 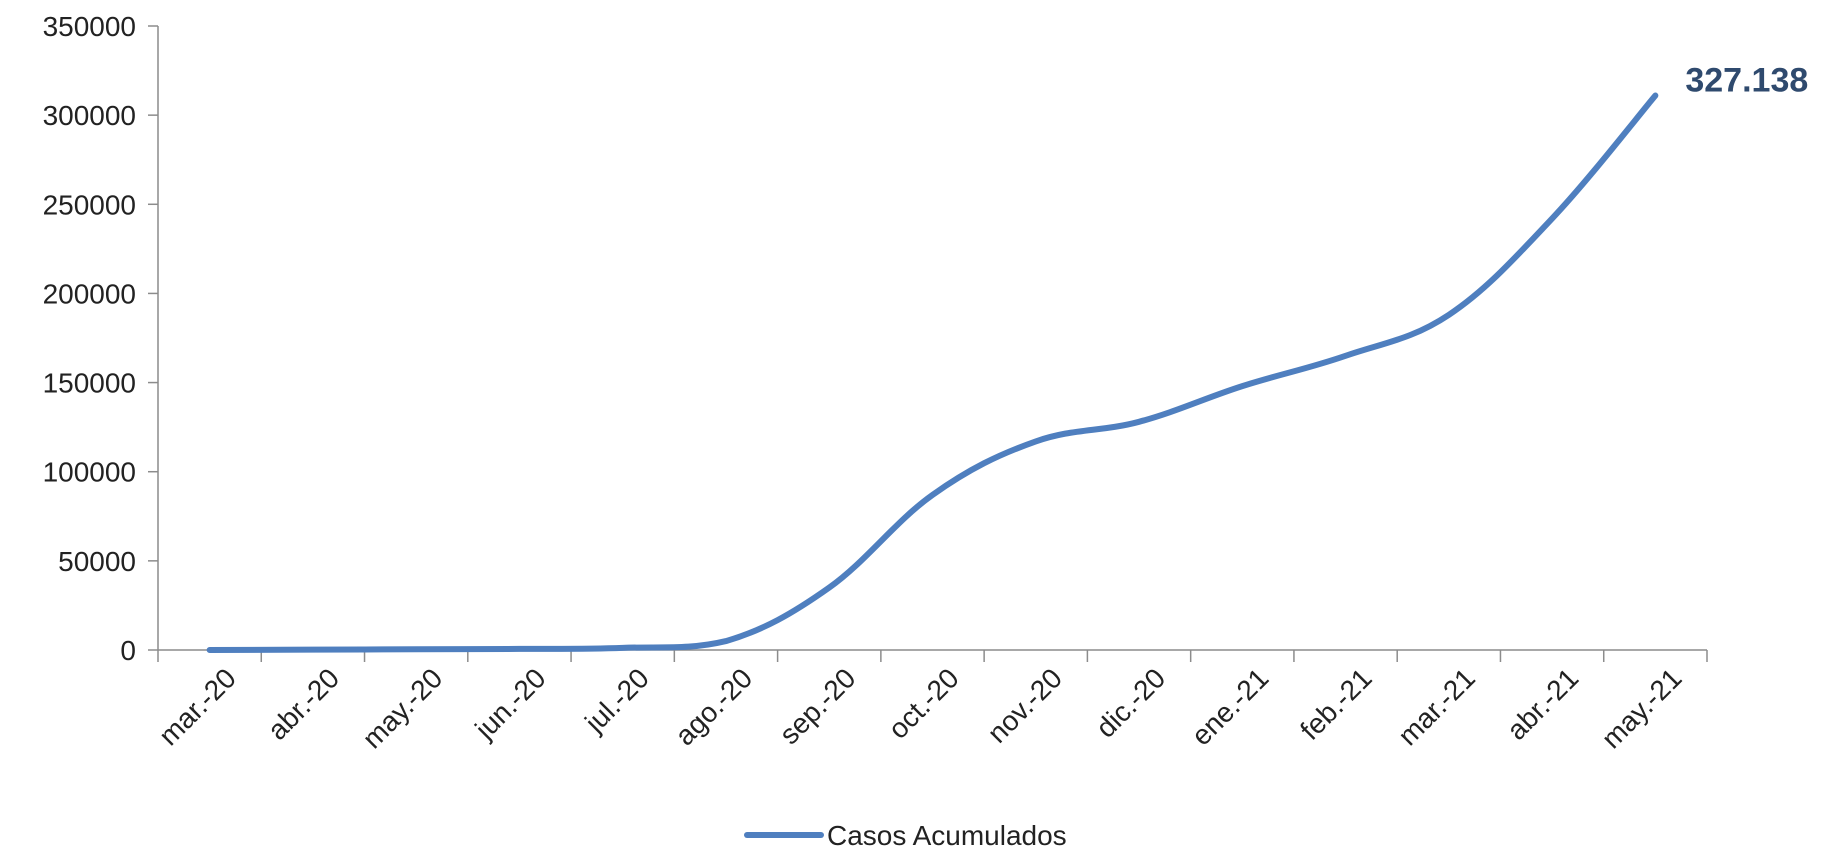 What do you see at coordinates (89, 204) in the screenshot?
I see `y-tick-label: 250000` at bounding box center [89, 204].